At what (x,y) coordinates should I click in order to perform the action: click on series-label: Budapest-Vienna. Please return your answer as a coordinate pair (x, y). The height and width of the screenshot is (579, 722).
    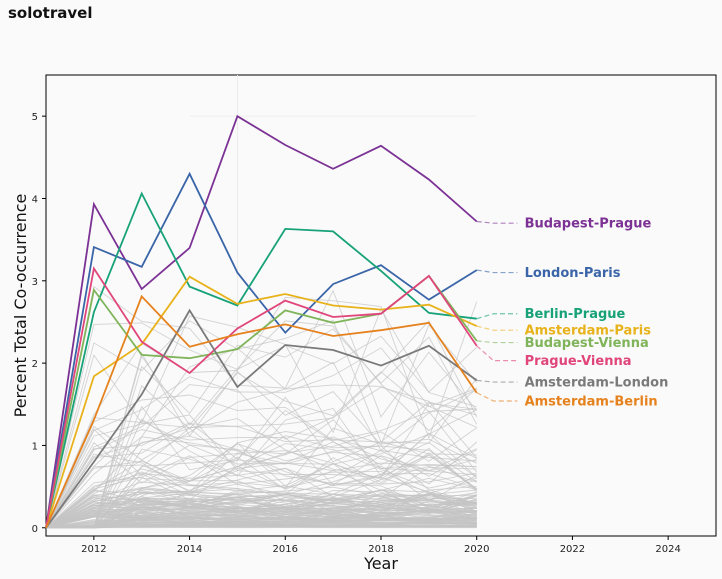
    Looking at the image, I should click on (587, 343).